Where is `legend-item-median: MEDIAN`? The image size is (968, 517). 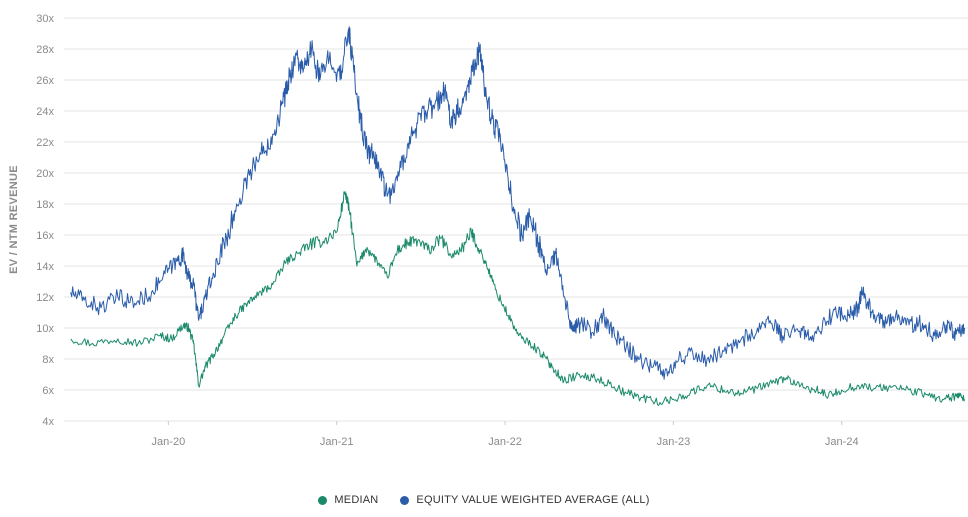 legend-item-median: MEDIAN is located at coordinates (348, 500).